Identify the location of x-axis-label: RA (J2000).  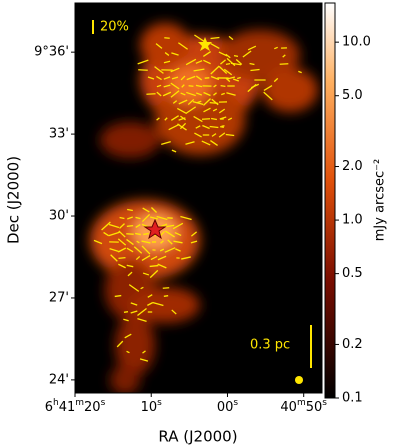
(197, 437).